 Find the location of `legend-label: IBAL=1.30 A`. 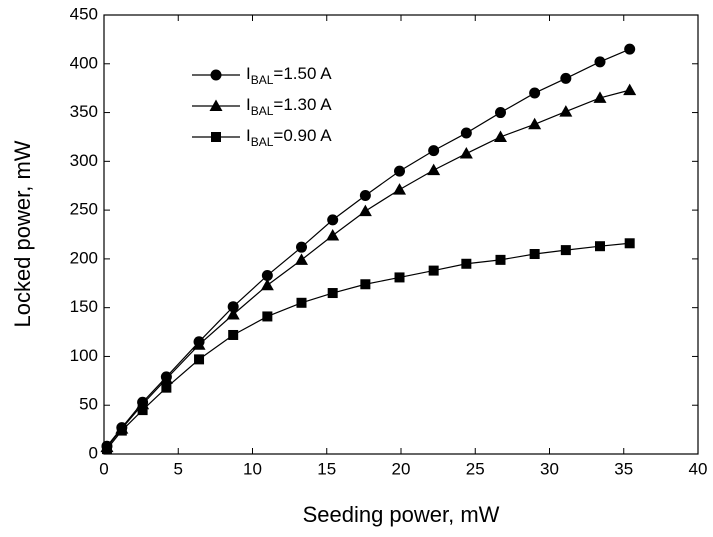

legend-label: IBAL=1.30 A is located at coordinates (289, 106).